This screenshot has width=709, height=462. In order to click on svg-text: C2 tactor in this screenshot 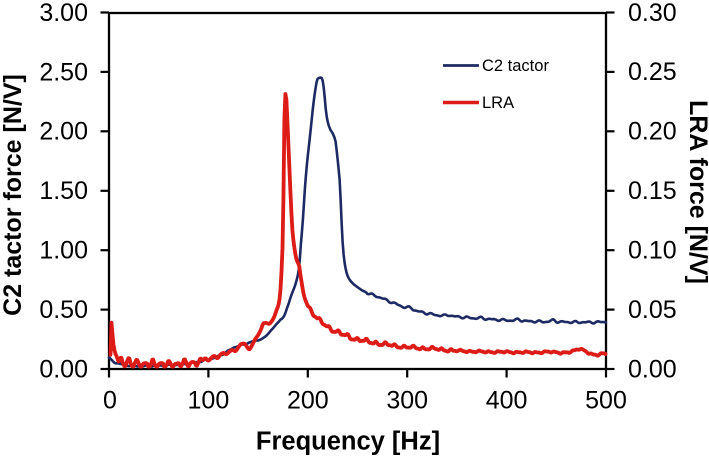, I will do `click(515, 66)`.